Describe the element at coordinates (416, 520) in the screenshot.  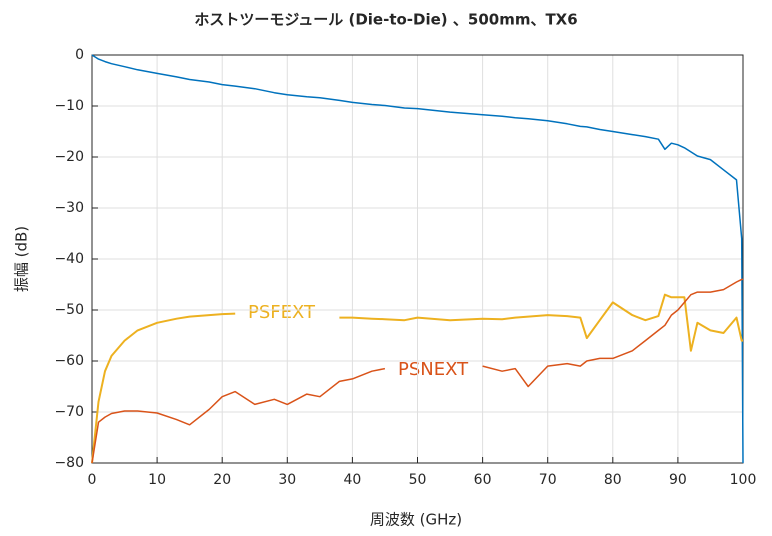
I see `x-axis-label: 周波数 (GHz)` at that location.